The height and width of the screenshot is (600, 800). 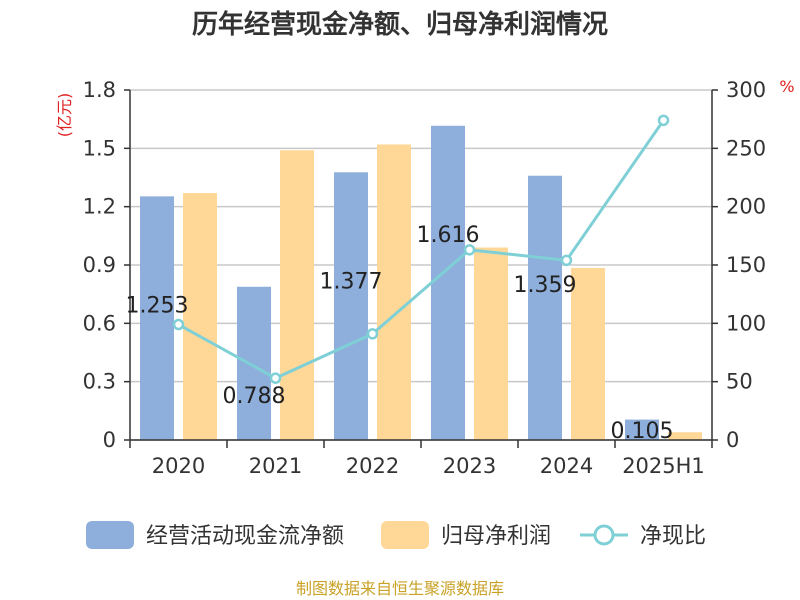 I want to click on chart-title: 历年经营现金净额、归母净利润情况, so click(x=400, y=24).